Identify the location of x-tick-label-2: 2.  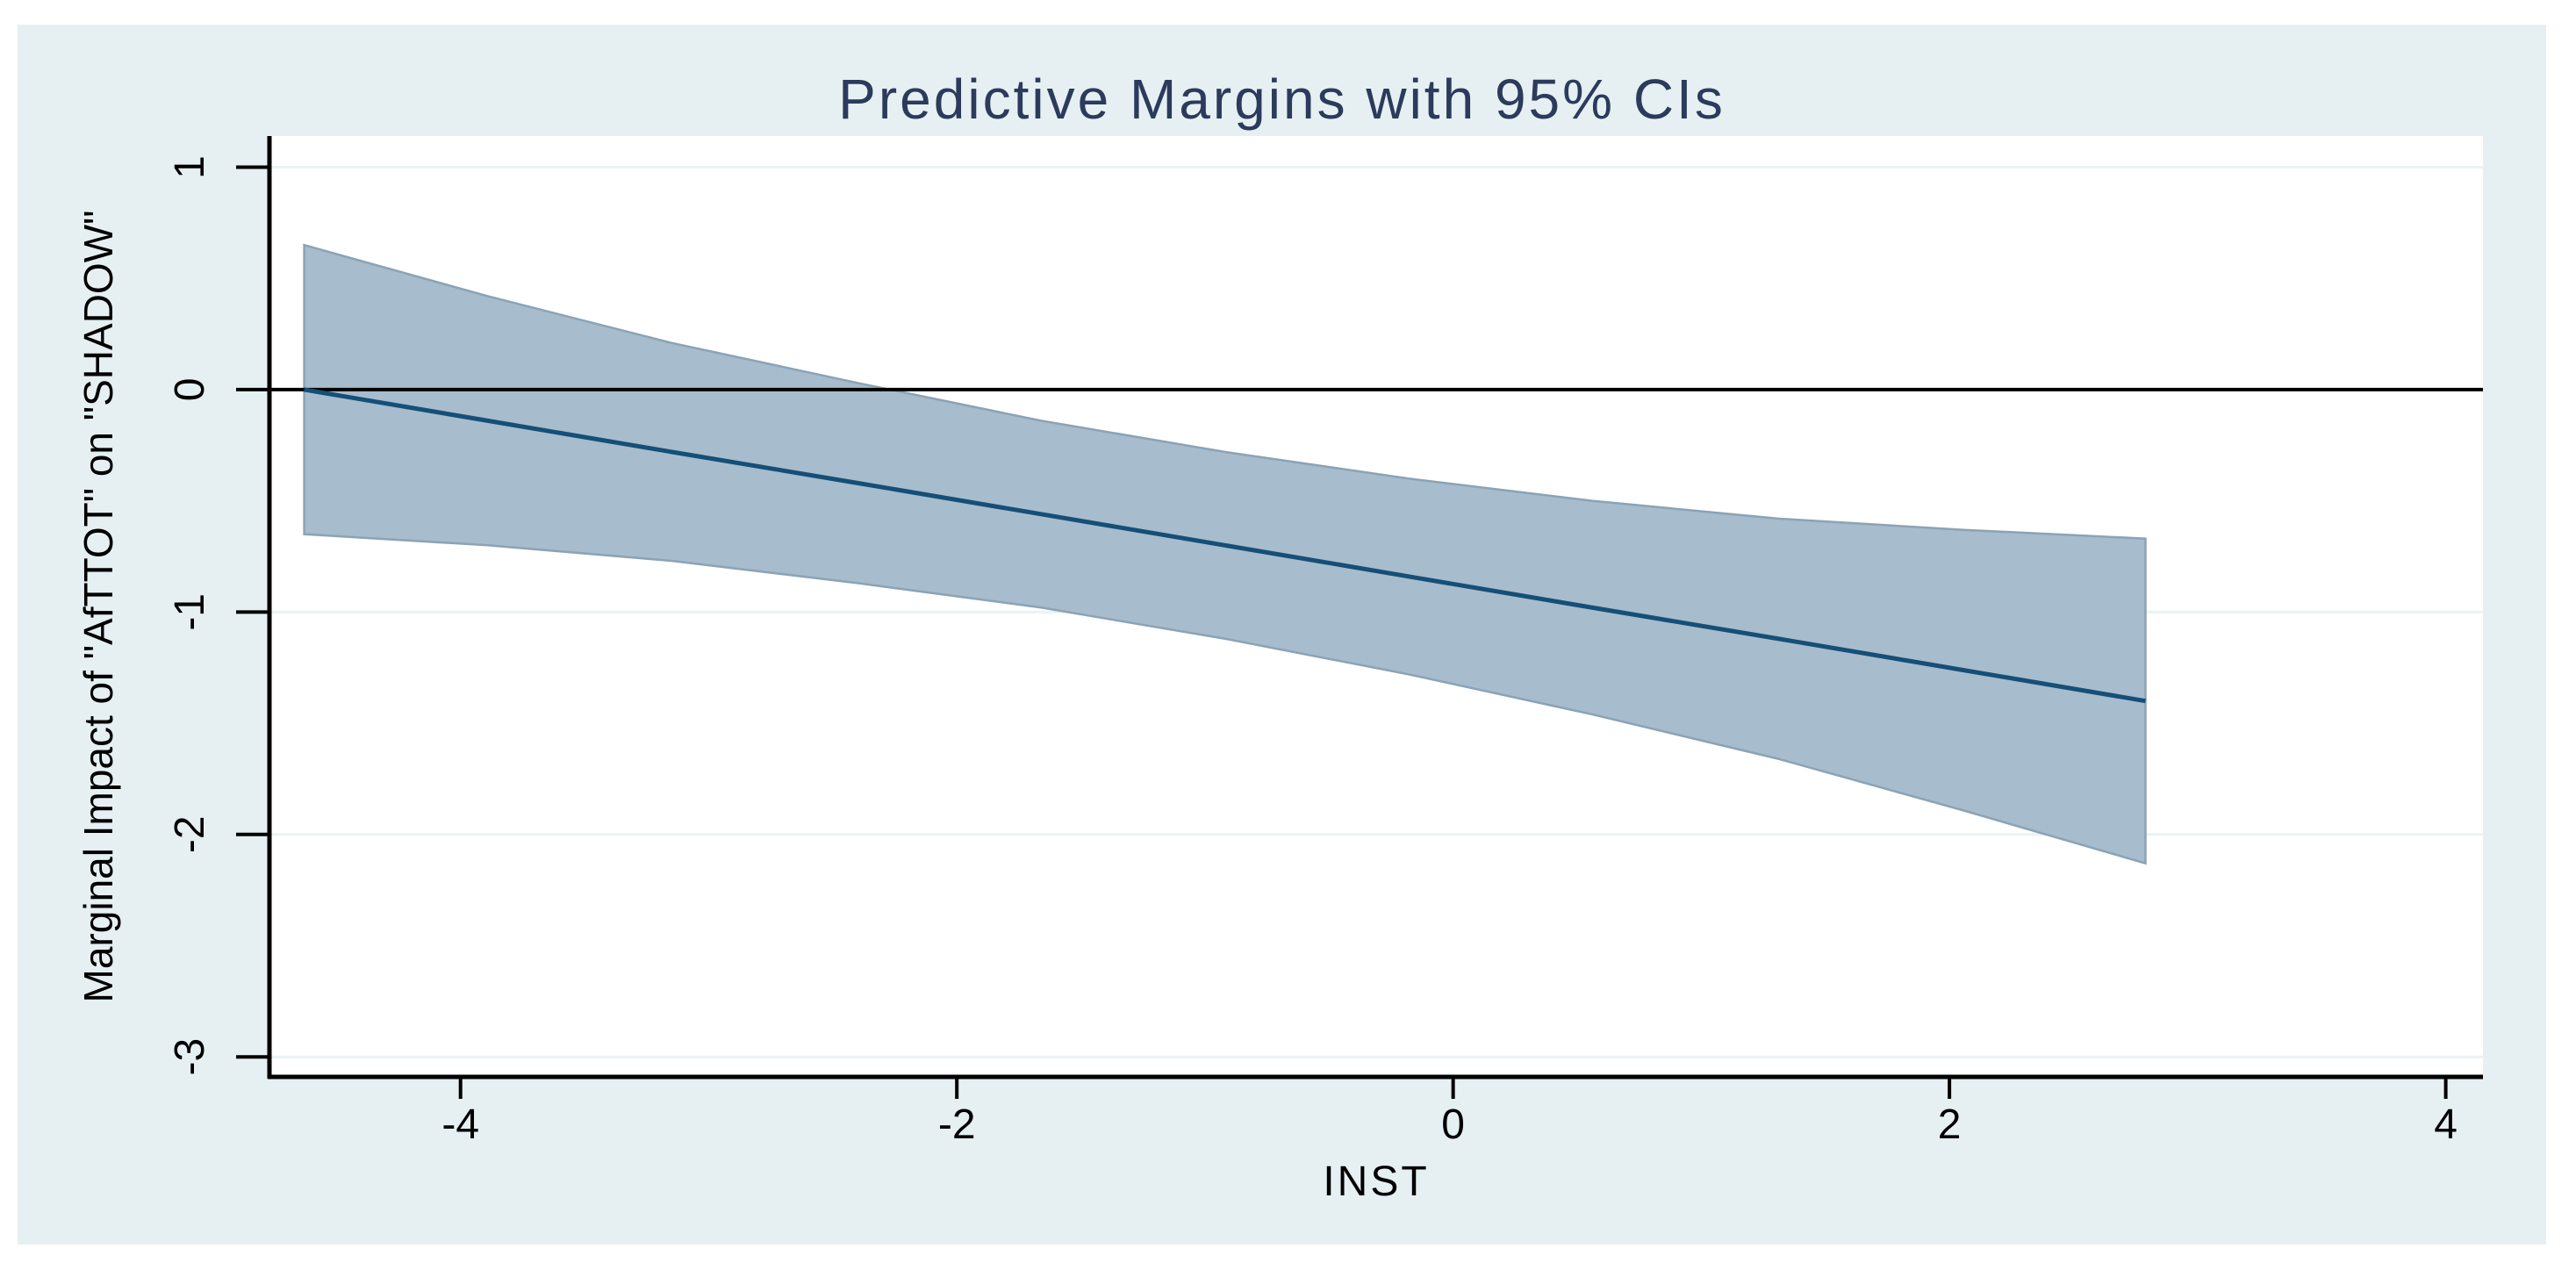
(1950, 1124).